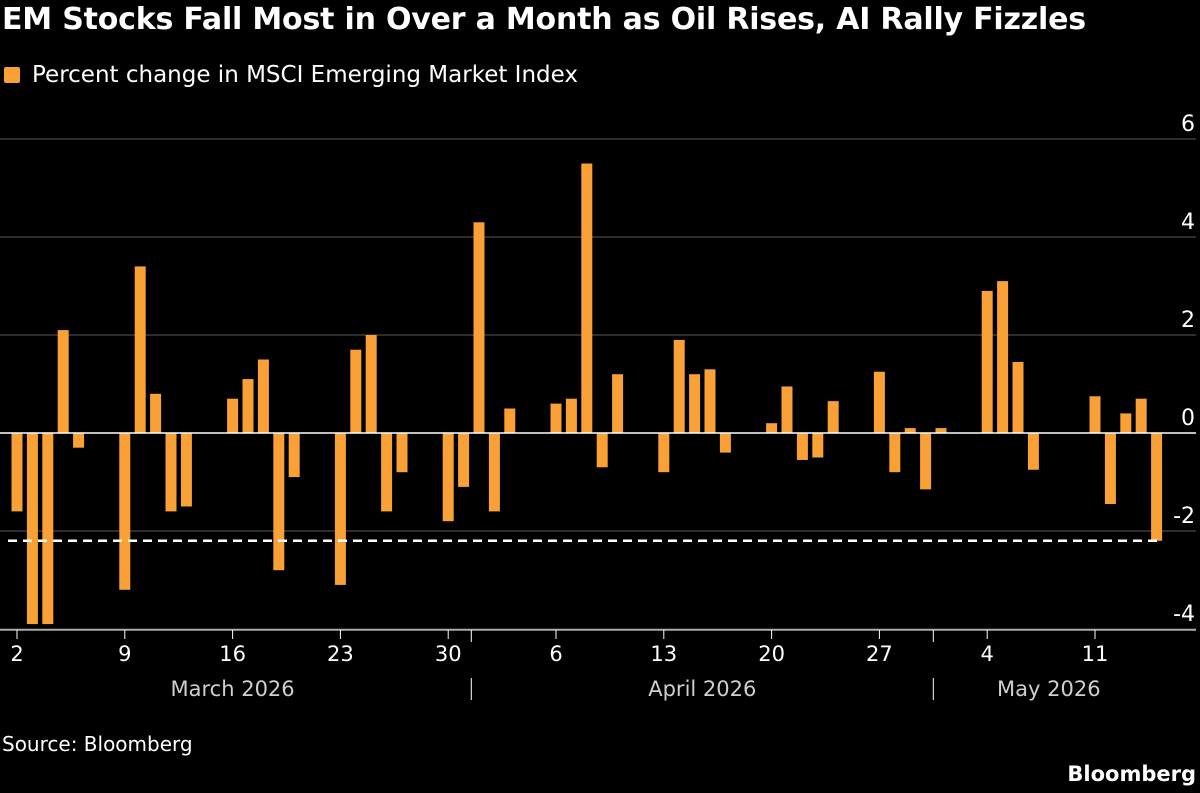 The height and width of the screenshot is (793, 1200). Describe the element at coordinates (663, 654) in the screenshot. I see `x-tick-label: 13` at that location.